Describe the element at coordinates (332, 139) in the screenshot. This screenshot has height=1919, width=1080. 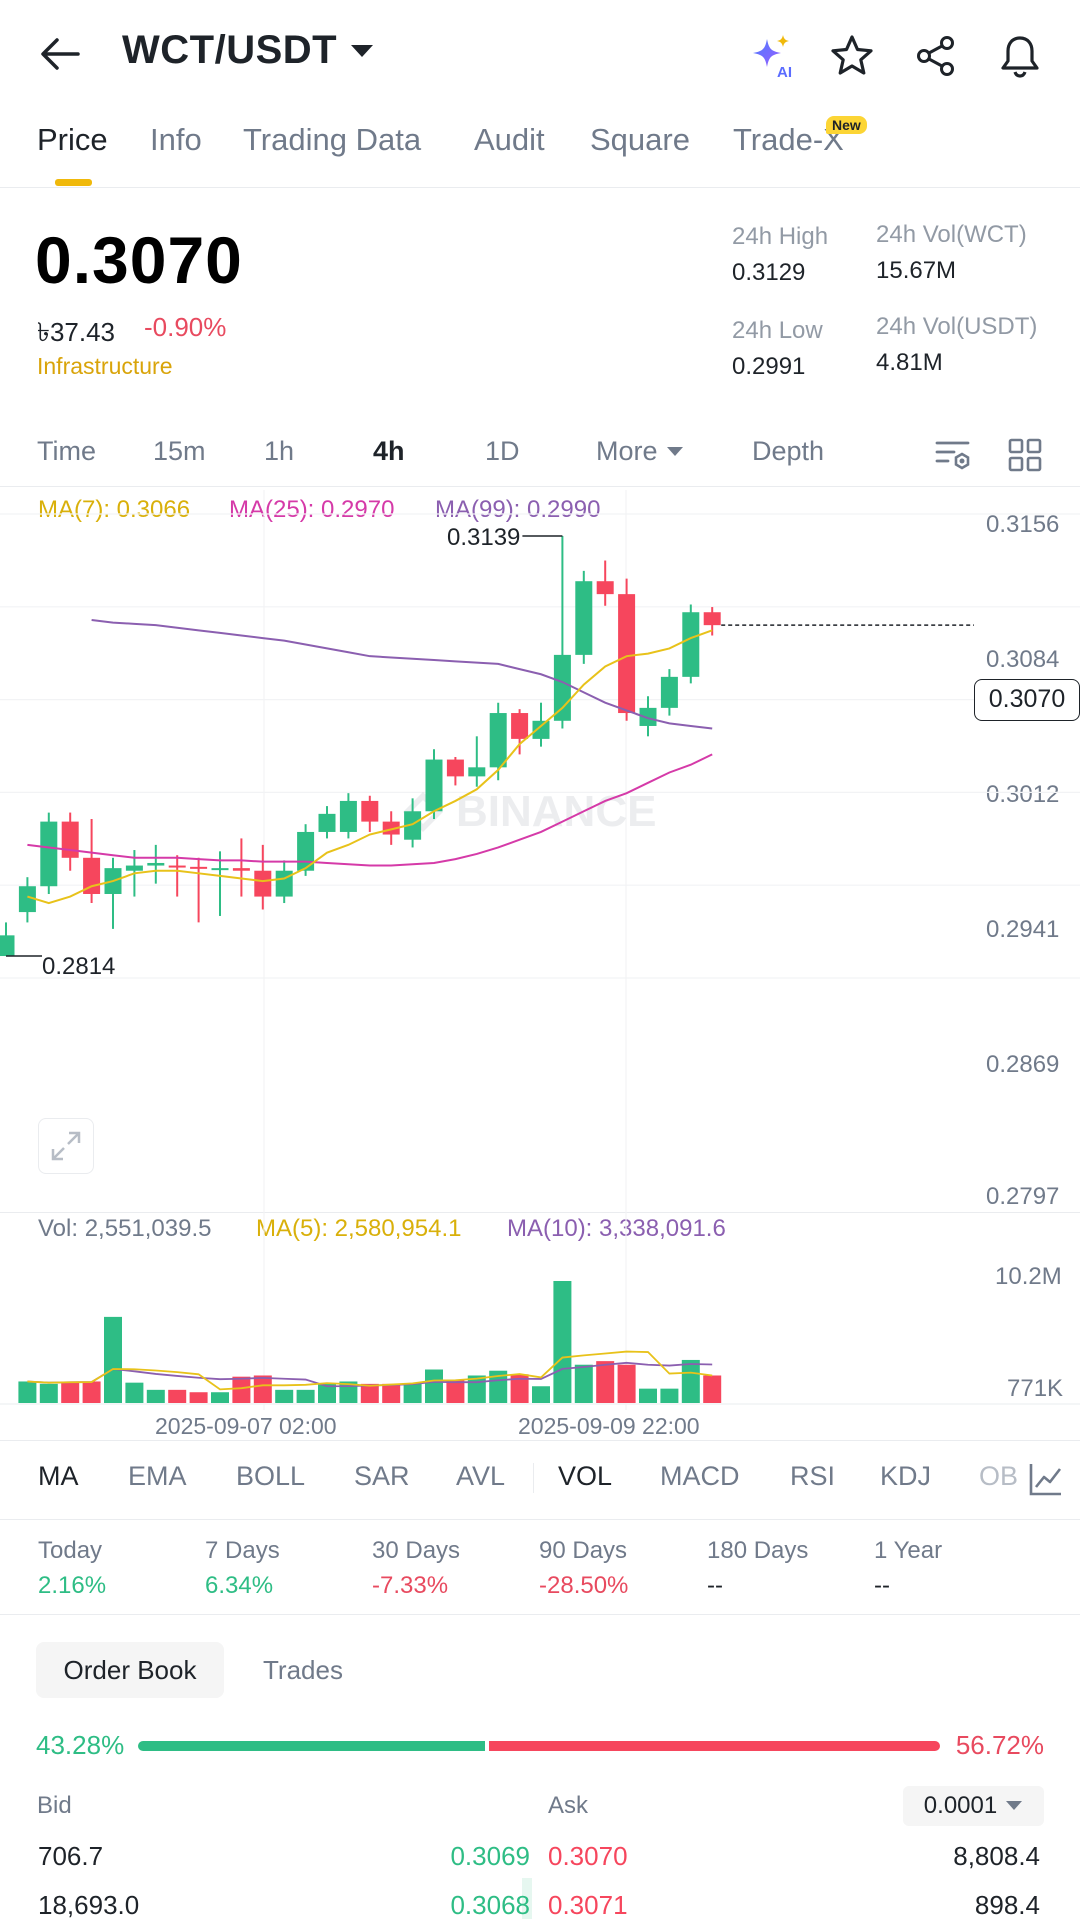
I see `tab-trading-data: Trading Data` at that location.